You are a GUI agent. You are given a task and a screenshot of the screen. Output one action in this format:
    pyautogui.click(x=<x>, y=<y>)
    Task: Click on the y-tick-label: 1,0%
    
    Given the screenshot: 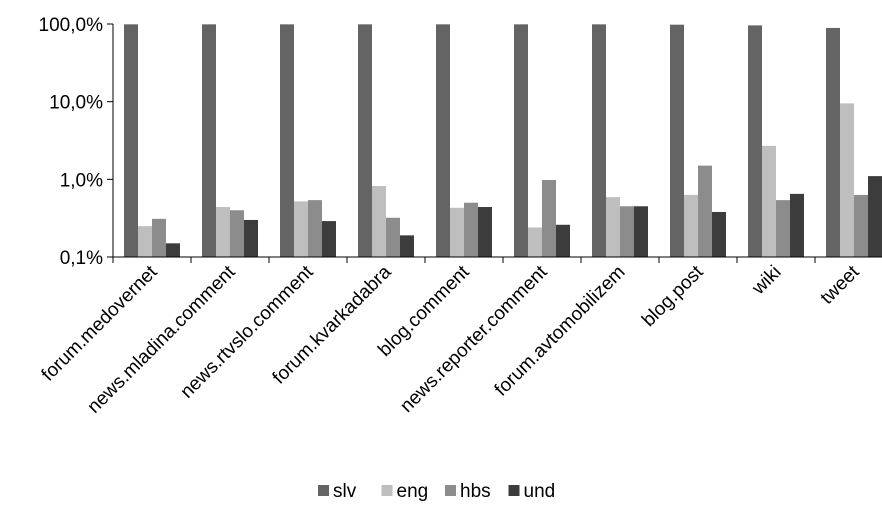 What is the action you would take?
    pyautogui.click(x=81, y=180)
    